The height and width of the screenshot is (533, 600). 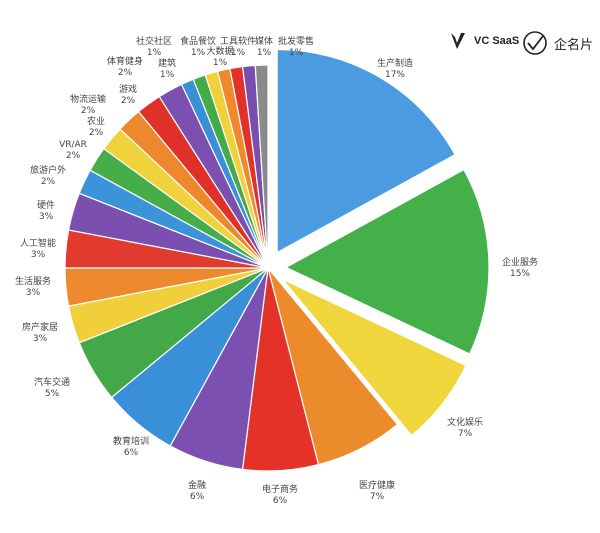 What do you see at coordinates (125, 61) in the screenshot?
I see `slice-label: 体育健身` at bounding box center [125, 61].